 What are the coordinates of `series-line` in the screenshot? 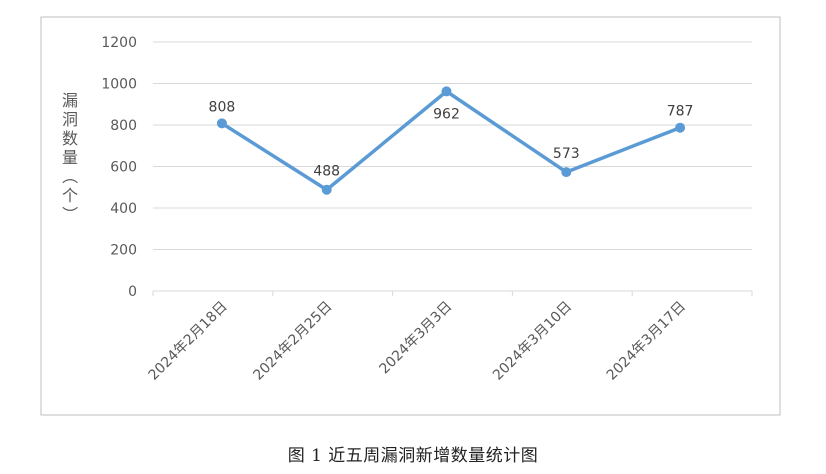 It's located at (451, 140).